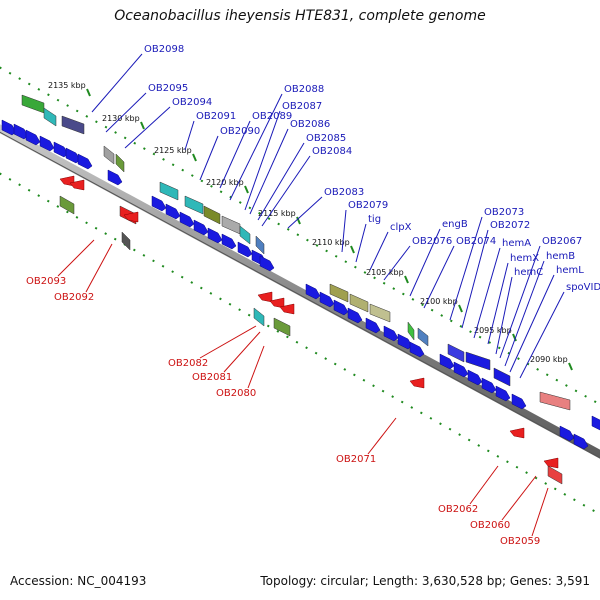 This screenshot has width=600, height=600. I want to click on gene-label-ob2089: OB2089, so click(272, 116).